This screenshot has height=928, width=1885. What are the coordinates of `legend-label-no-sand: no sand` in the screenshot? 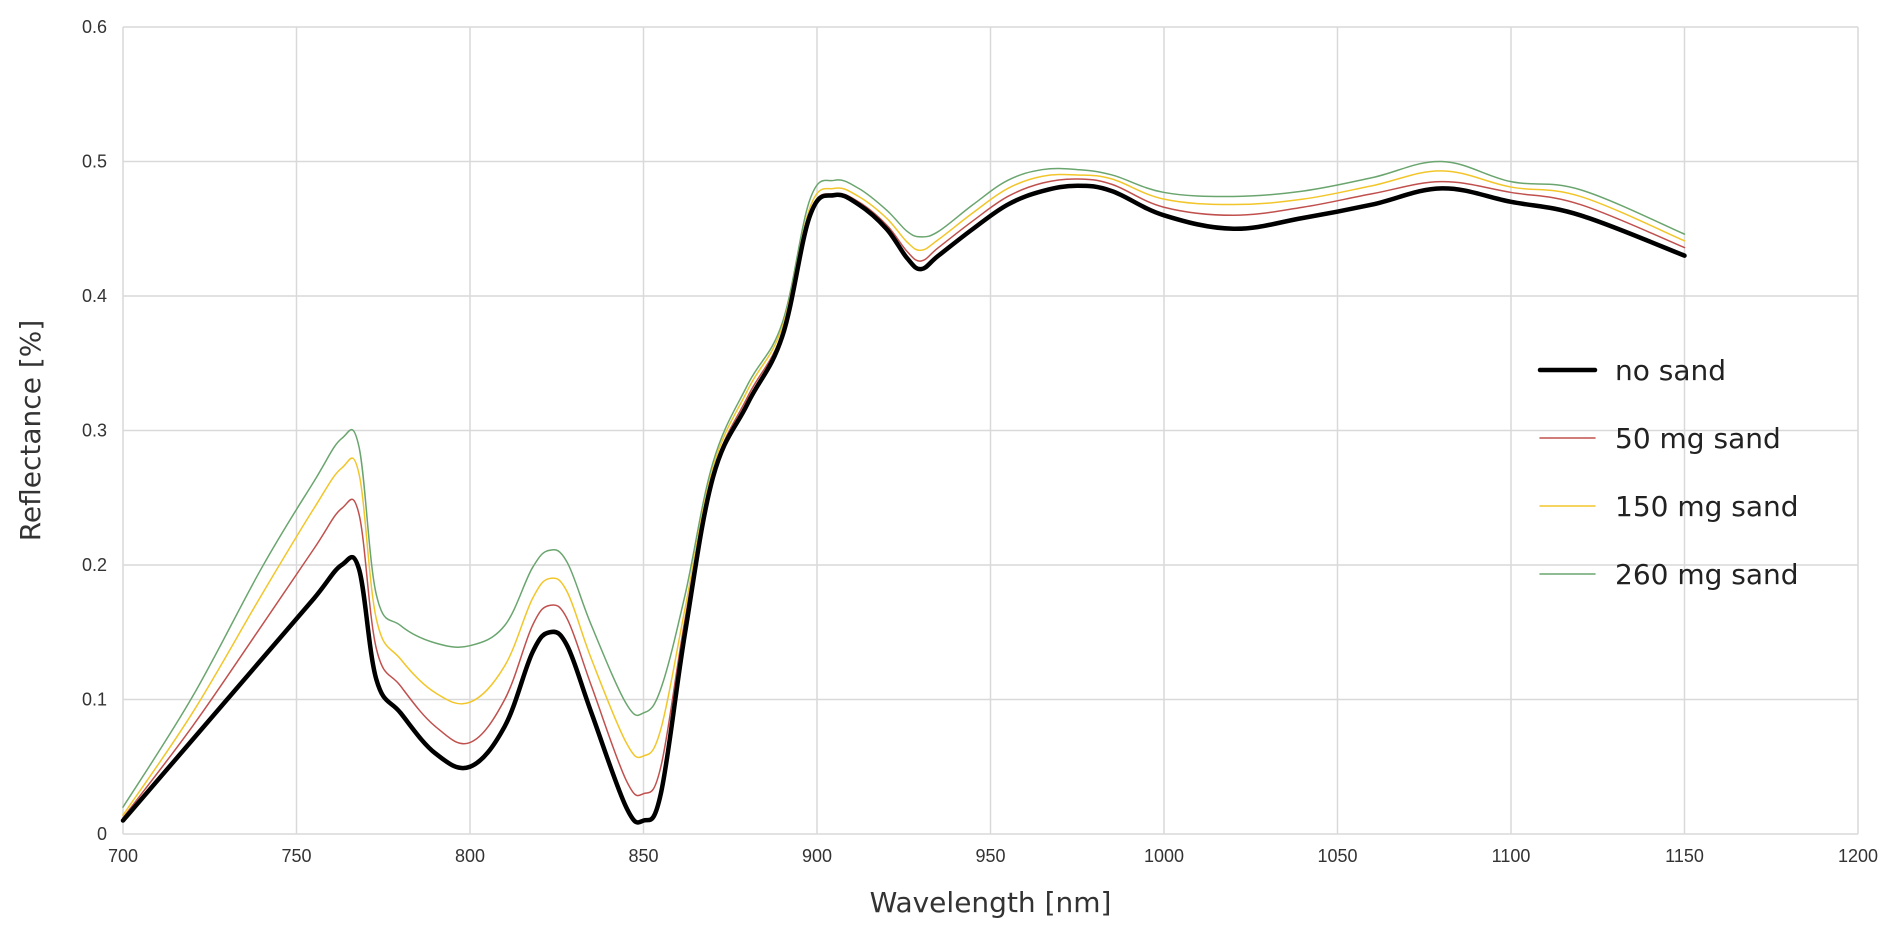 It's located at (1670, 370).